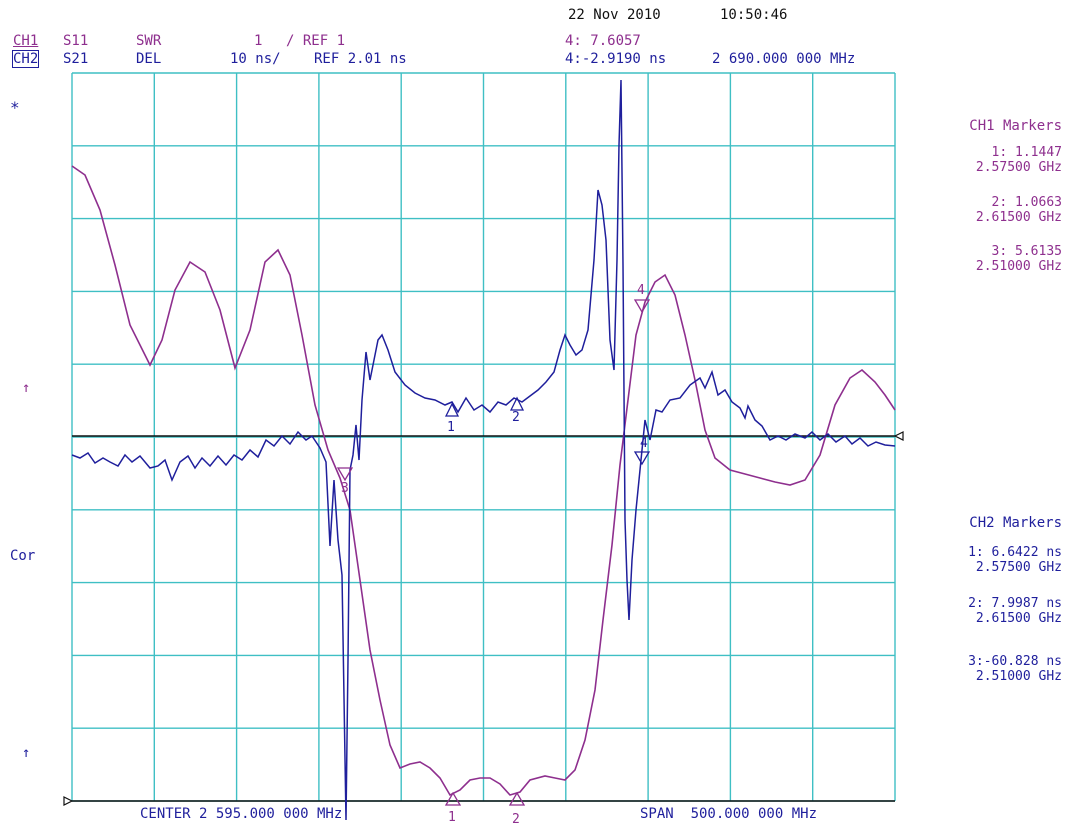 The image size is (1066, 827). What do you see at coordinates (451, 427) in the screenshot?
I see `ch2-marker-1-label: 1` at bounding box center [451, 427].